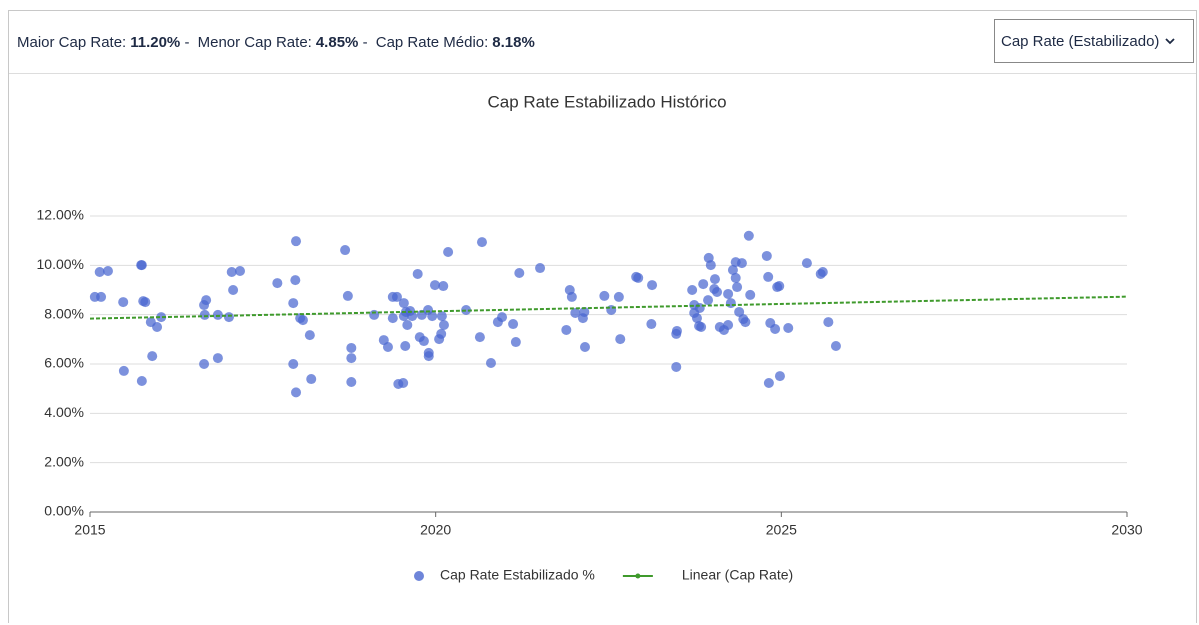  I want to click on stat-label: Maior Cap Rate:, so click(72, 42).